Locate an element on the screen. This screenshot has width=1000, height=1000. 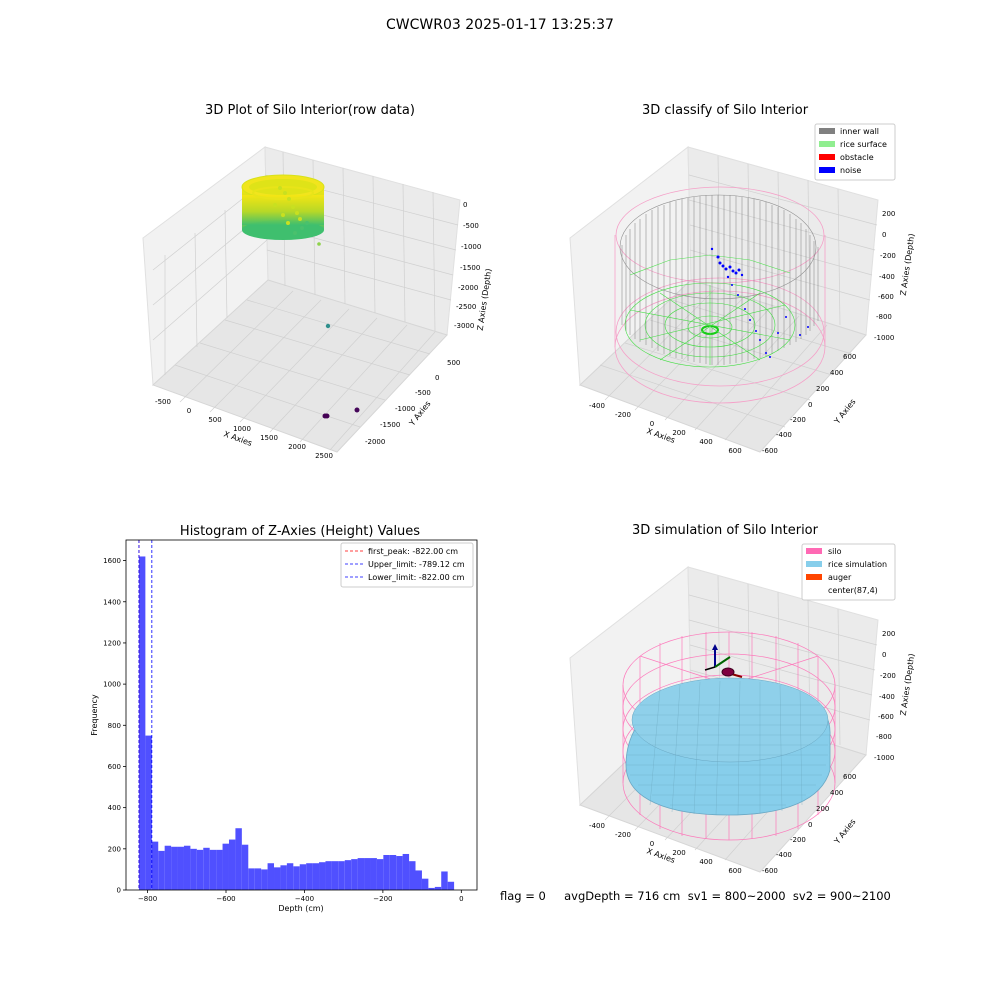
classify-3d-y-ticks: 600 400 200 0 -200 -400 -600 is located at coordinates (809, 404).